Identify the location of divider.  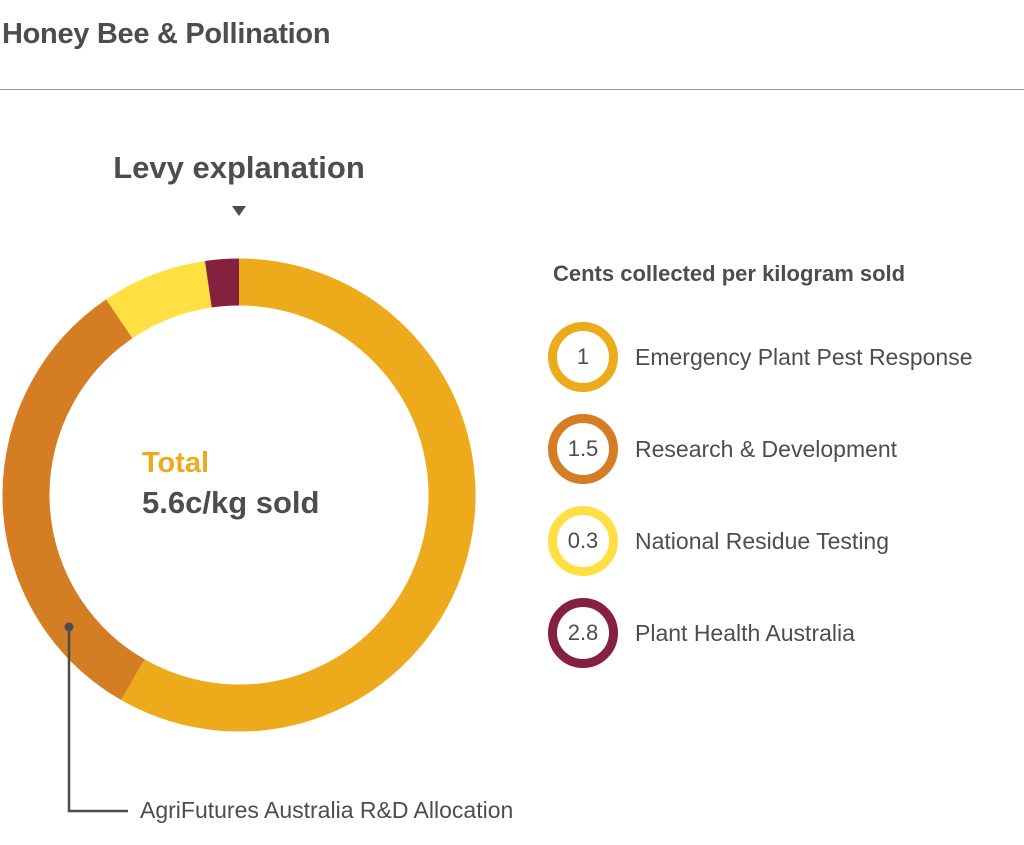
(512, 89).